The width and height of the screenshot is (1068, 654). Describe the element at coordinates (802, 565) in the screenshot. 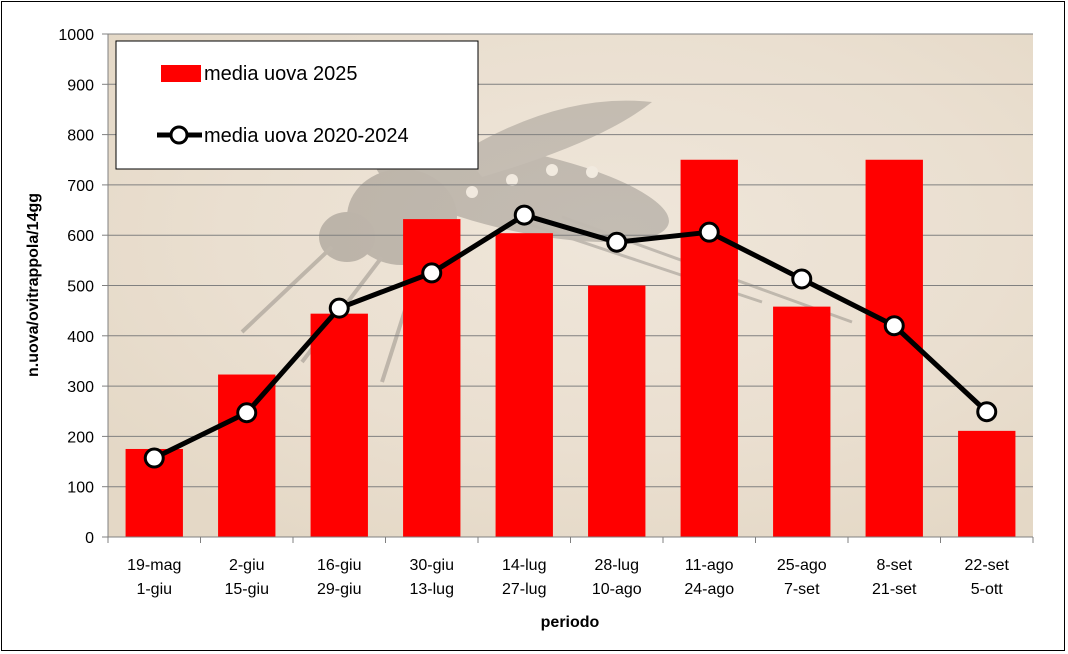

I see `x-tick-label: 25-ago` at that location.